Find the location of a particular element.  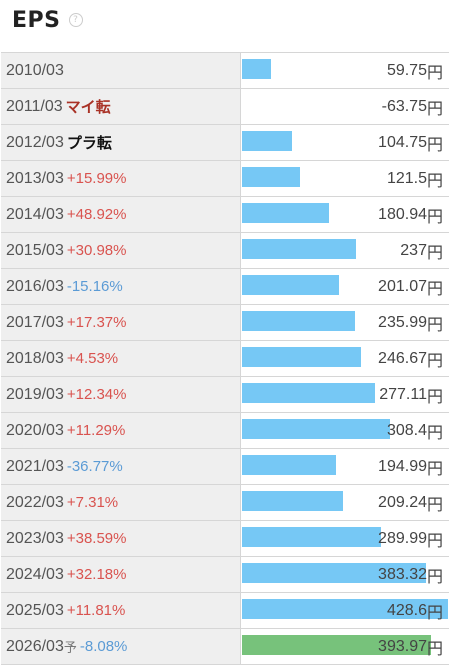

year-cell: 2010/03 is located at coordinates (121, 70).